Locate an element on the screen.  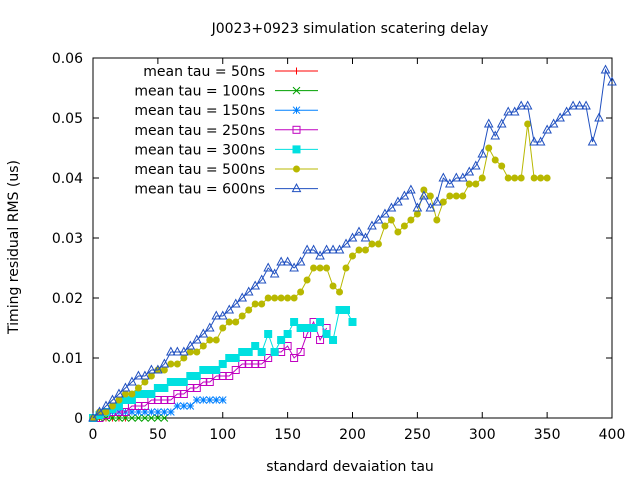
y-axis-label: Timing residual RMS (us) is located at coordinates (14, 247).